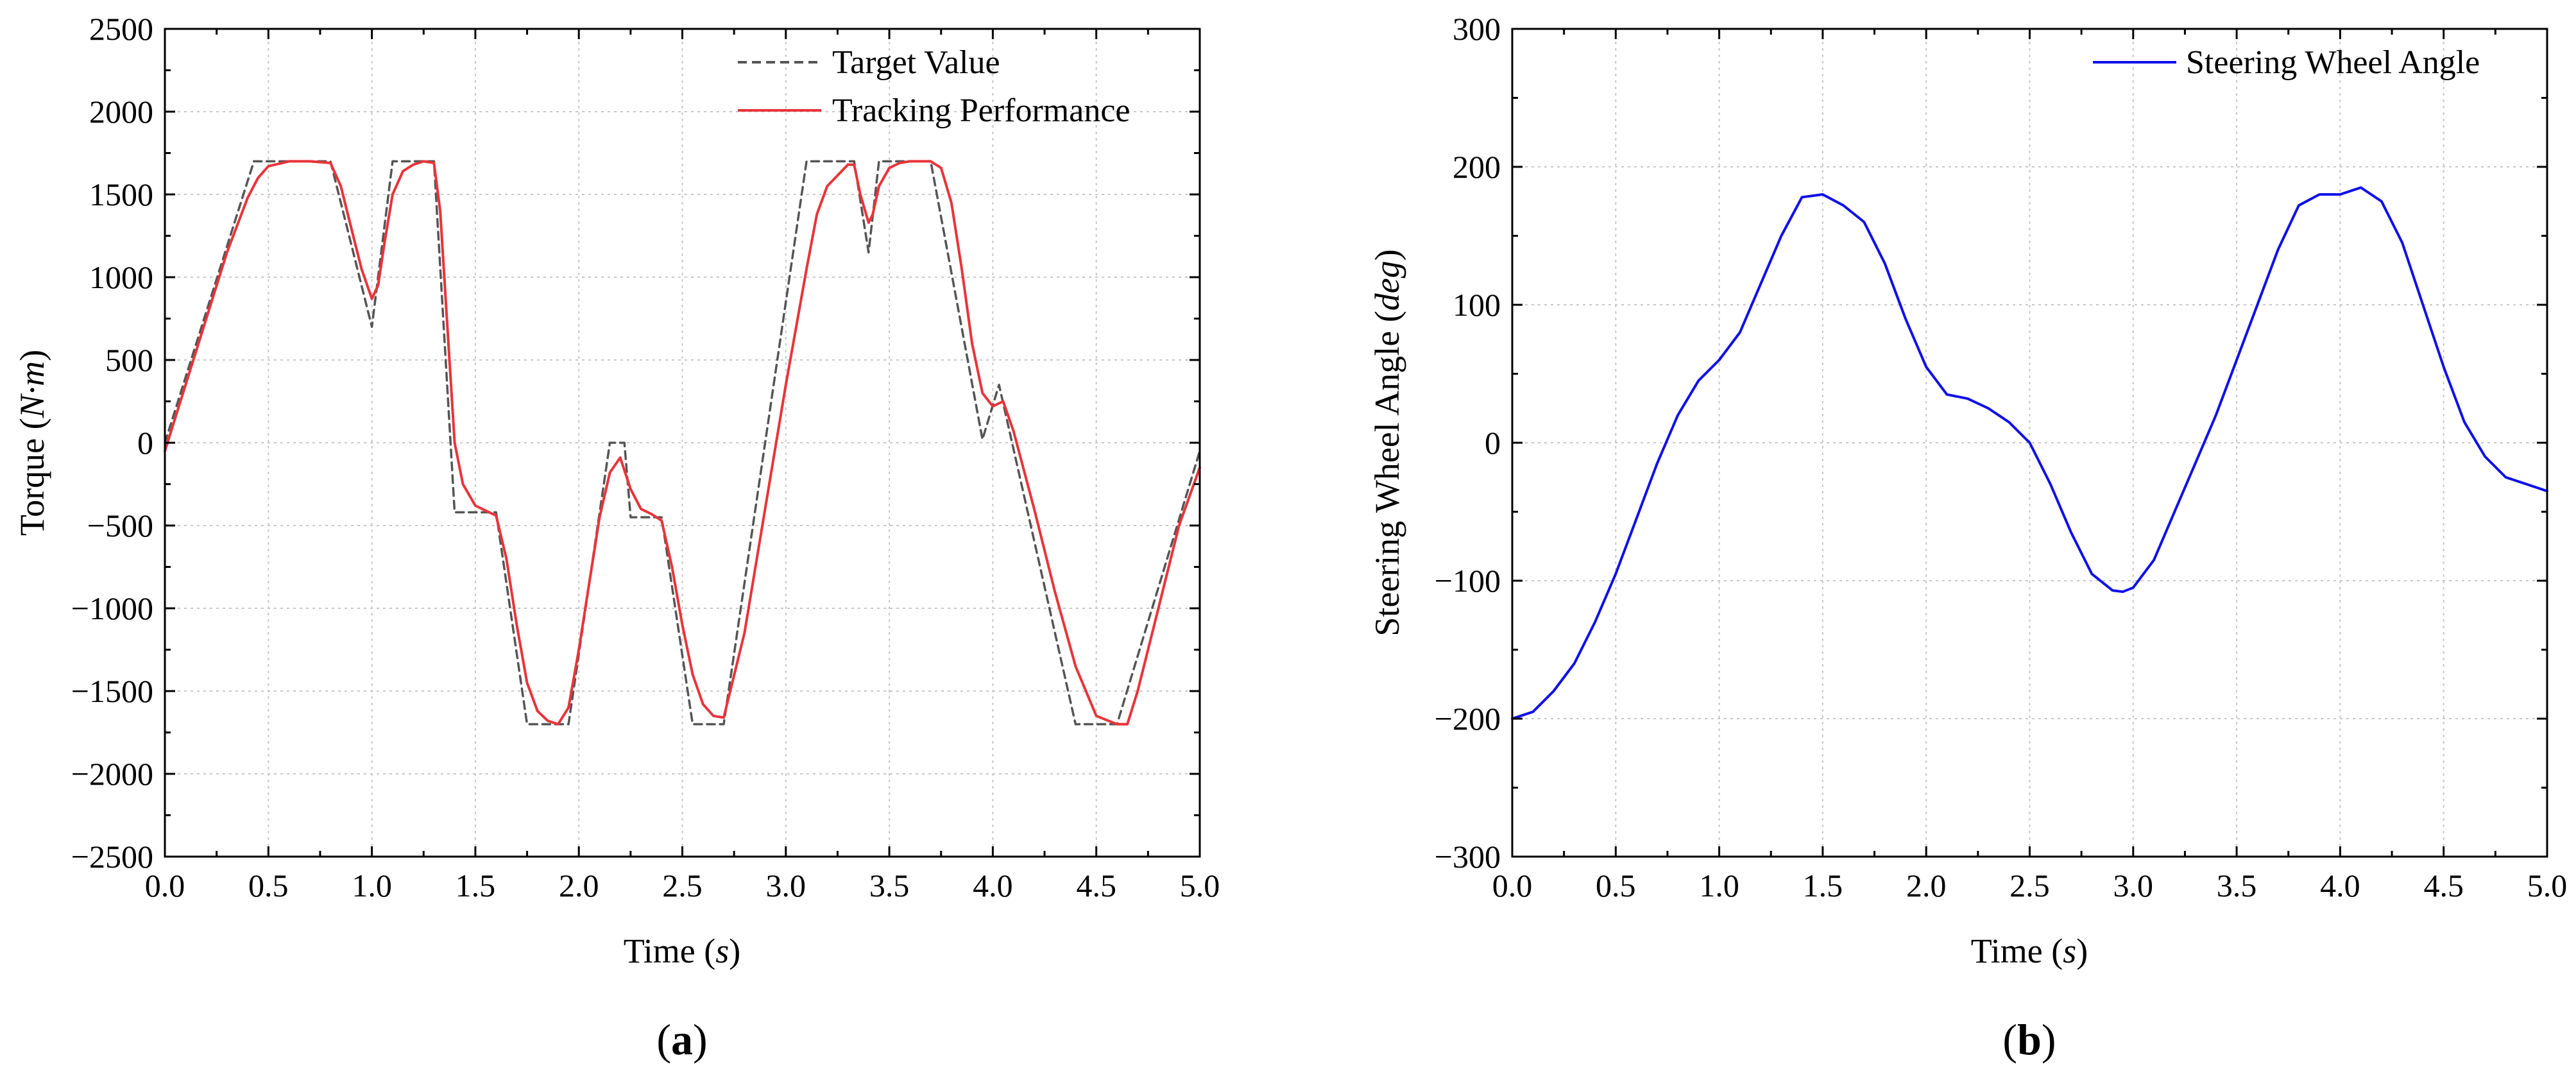 Image resolution: width=2576 pixels, height=1078 pixels. Describe the element at coordinates (2029, 951) in the screenshot. I see `x-axis-label-b: Time (s)` at that location.